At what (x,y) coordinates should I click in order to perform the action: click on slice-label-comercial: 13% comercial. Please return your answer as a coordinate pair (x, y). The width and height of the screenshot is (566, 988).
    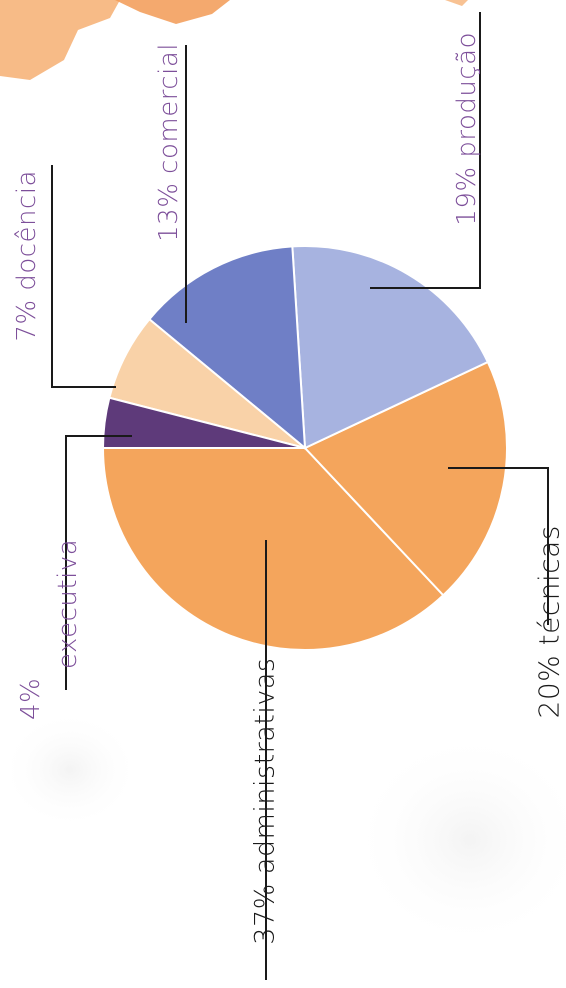
    Looking at the image, I should click on (169, 142).